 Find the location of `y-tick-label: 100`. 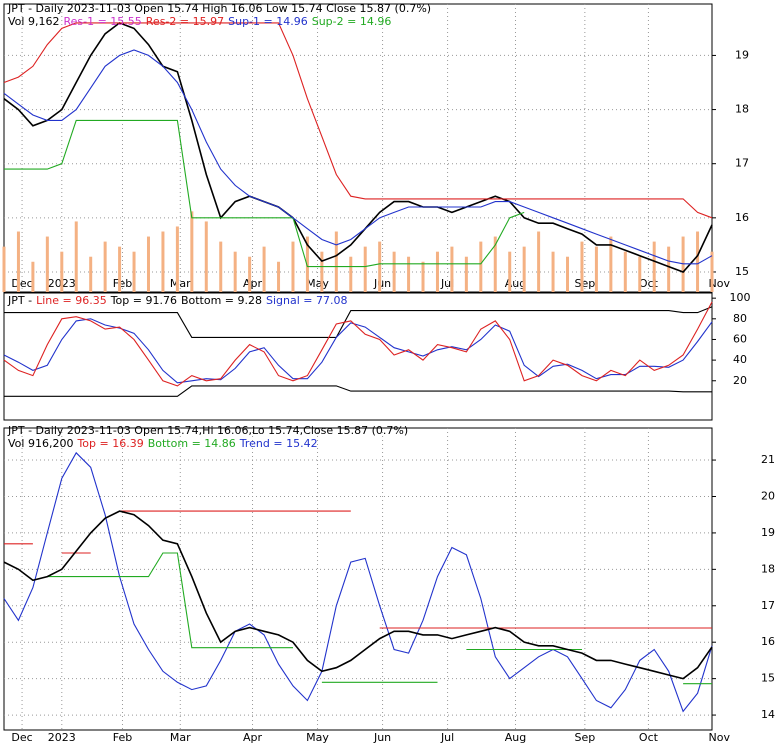

y-tick-label: 100 is located at coordinates (740, 297).